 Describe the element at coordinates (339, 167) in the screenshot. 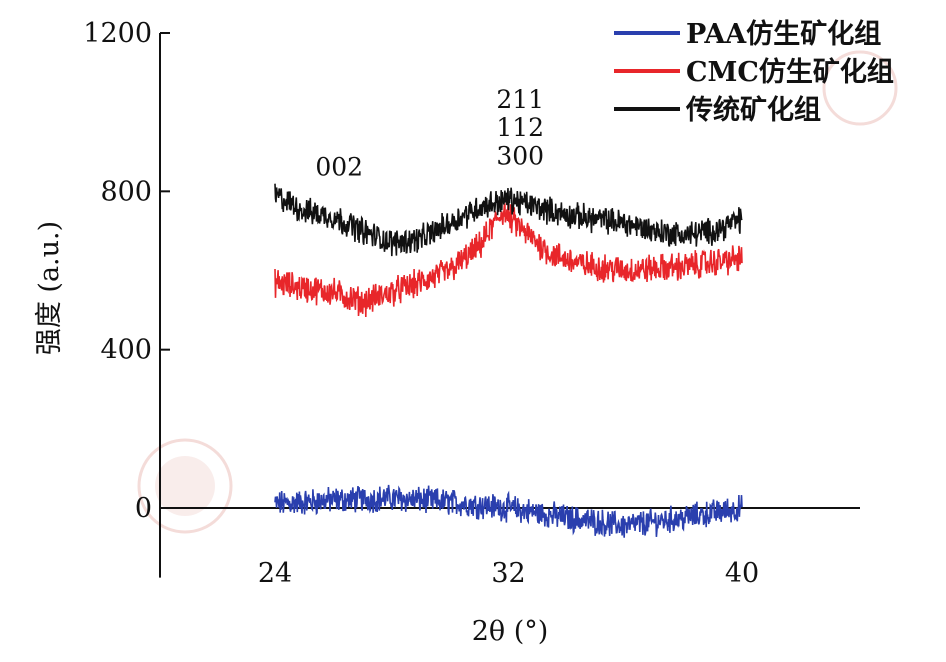

I see `peak-label: 002` at that location.